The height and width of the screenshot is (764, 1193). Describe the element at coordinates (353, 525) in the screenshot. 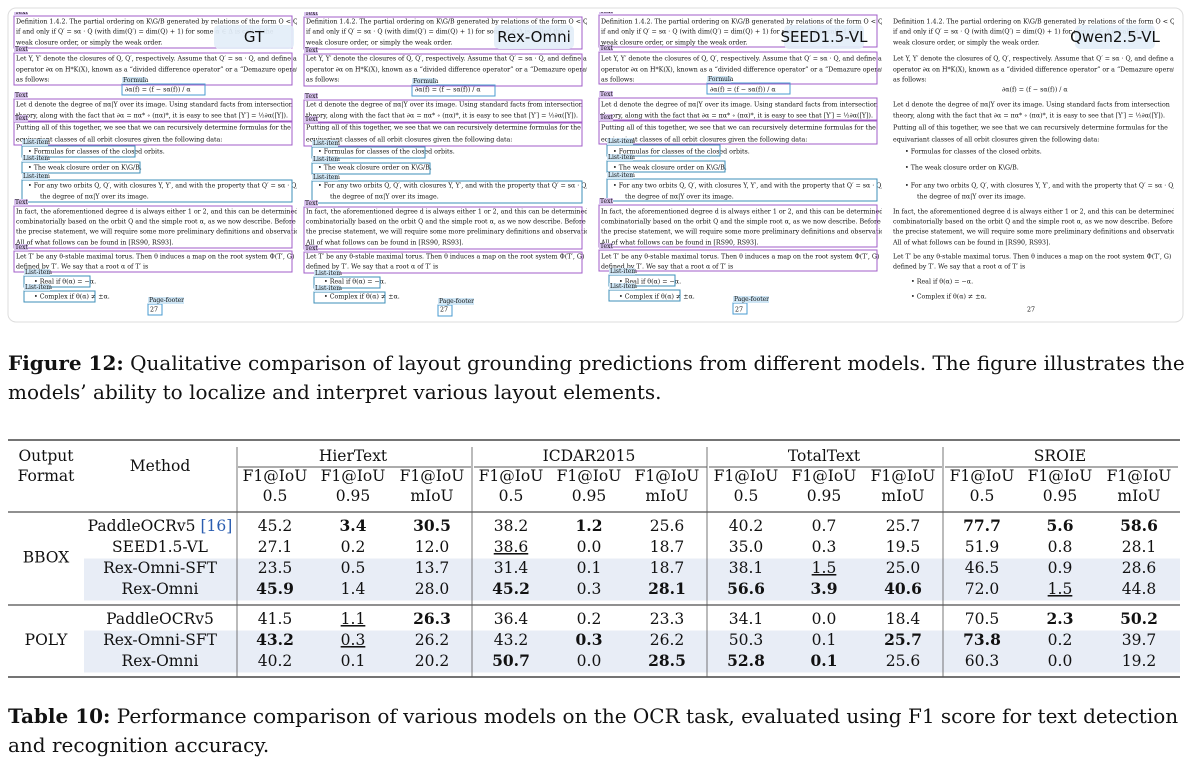

I see `value-cell: 3.4` at that location.